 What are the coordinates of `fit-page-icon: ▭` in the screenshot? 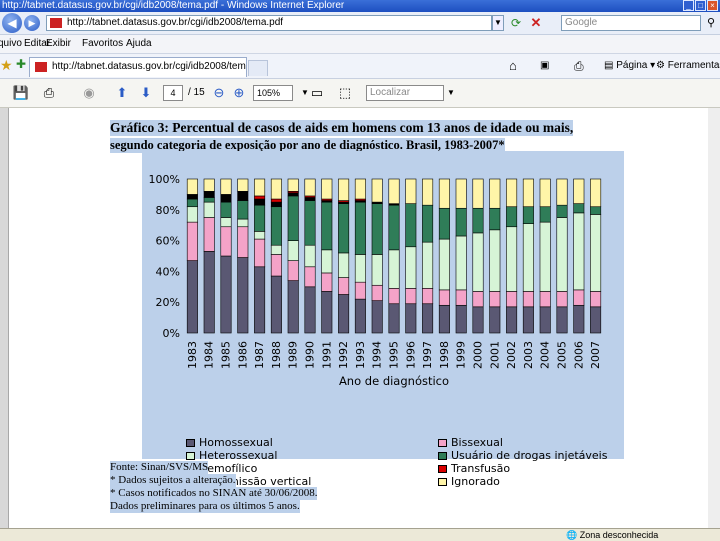 It's located at (317, 92).